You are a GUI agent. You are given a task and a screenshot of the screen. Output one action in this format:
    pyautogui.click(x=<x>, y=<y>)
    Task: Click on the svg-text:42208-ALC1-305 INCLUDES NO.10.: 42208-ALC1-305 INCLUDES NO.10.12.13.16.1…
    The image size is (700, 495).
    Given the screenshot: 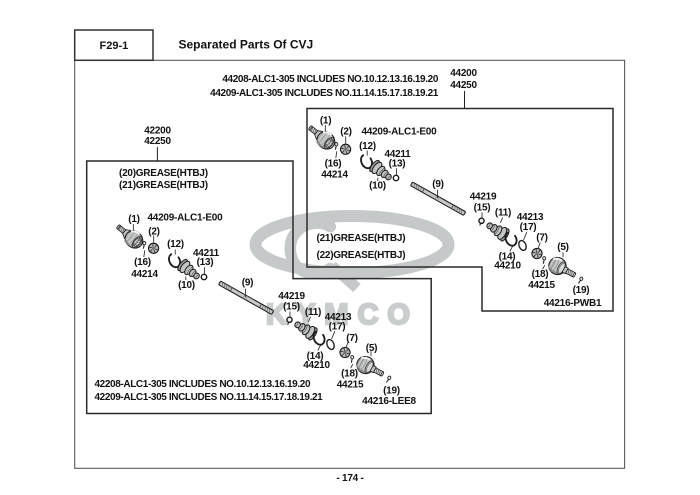 What is the action you would take?
    pyautogui.click(x=203, y=384)
    